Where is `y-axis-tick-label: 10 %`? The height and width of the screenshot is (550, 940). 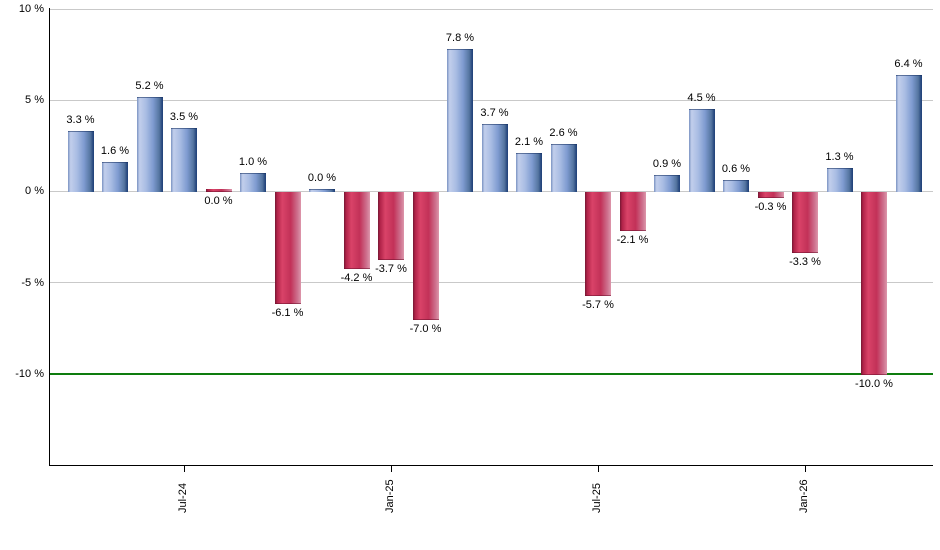 y-axis-tick-label: 10 % is located at coordinates (31, 9).